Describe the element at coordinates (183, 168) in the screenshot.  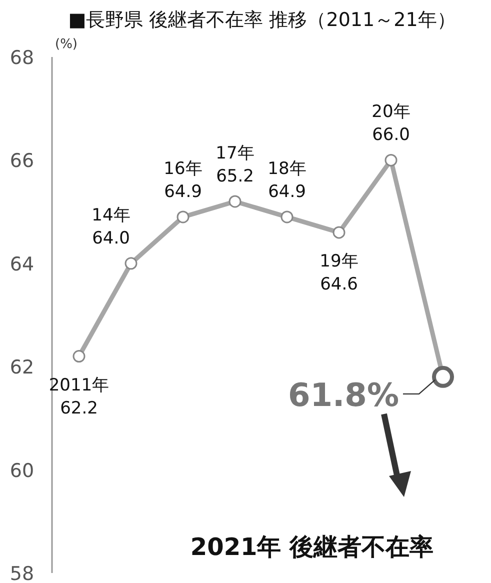
I see `x-tick-label: 16年` at that location.